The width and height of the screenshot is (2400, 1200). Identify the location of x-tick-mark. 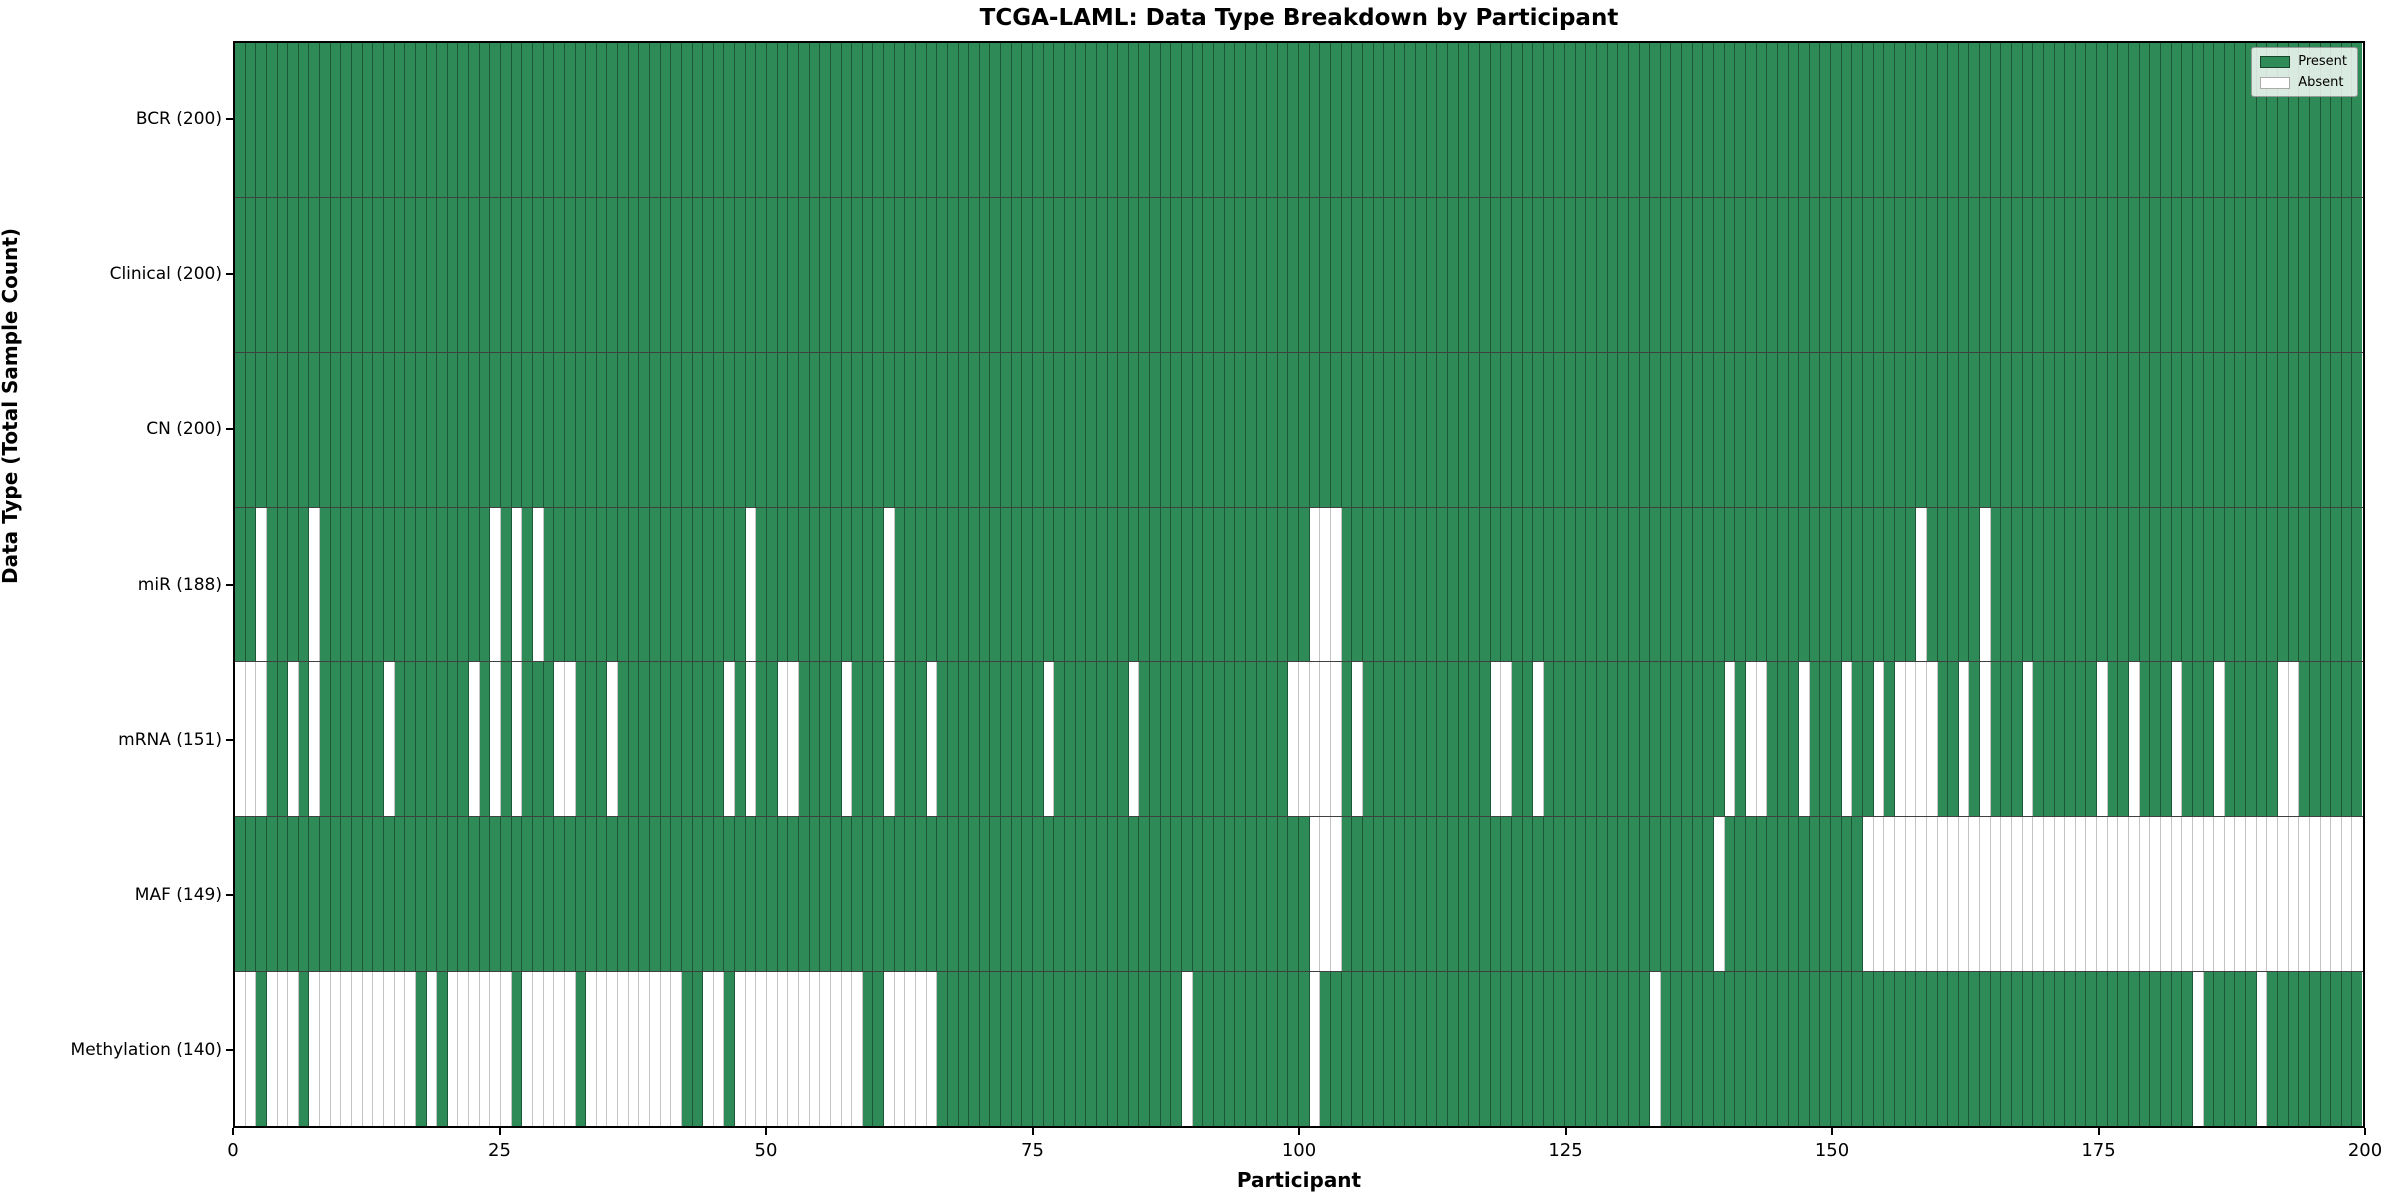
(233, 1131).